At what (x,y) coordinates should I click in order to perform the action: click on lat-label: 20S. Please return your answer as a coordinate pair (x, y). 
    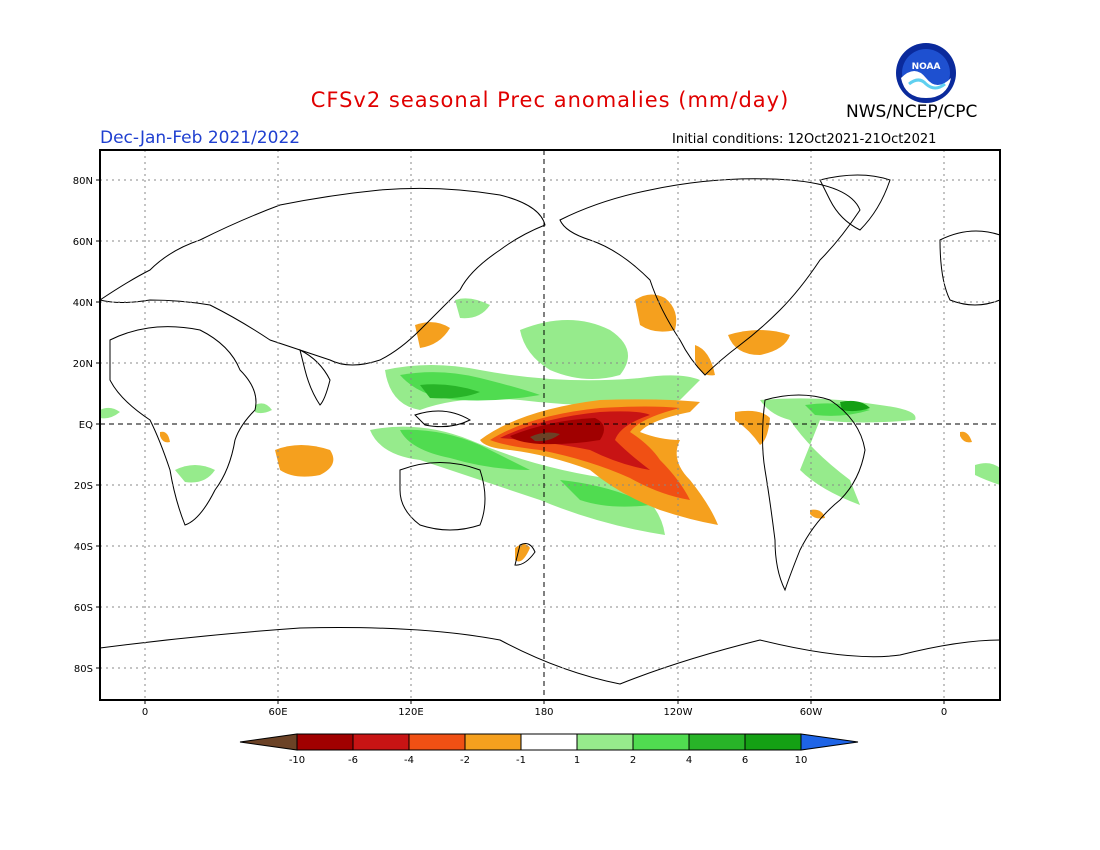
    Looking at the image, I should click on (83, 486).